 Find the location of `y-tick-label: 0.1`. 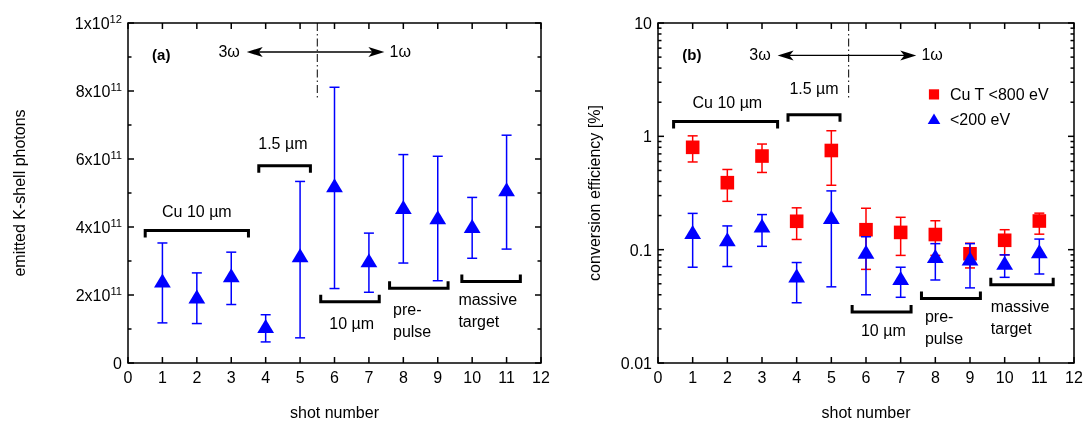

y-tick-label: 0.1 is located at coordinates (641, 250).